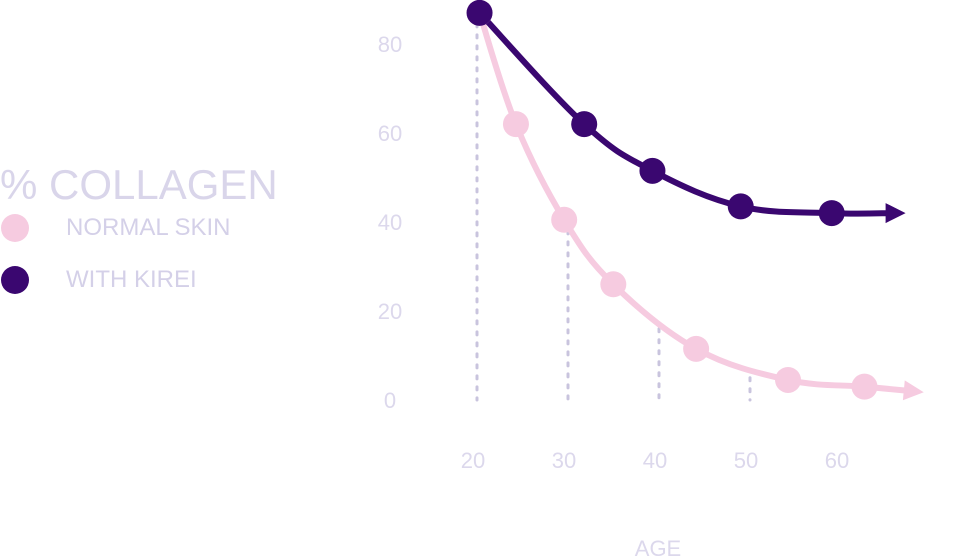  Describe the element at coordinates (390, 311) in the screenshot. I see `y-tick-label: 20` at that location.